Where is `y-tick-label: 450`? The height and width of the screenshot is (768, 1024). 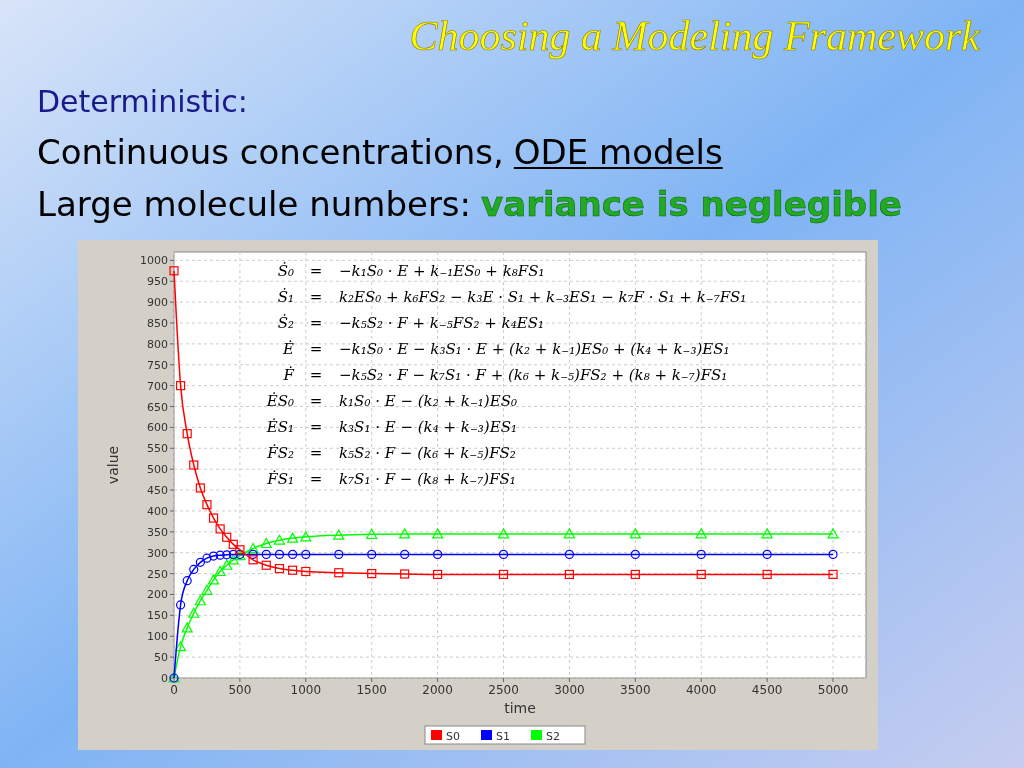
y-tick-label: 450 is located at coordinates (157, 491).